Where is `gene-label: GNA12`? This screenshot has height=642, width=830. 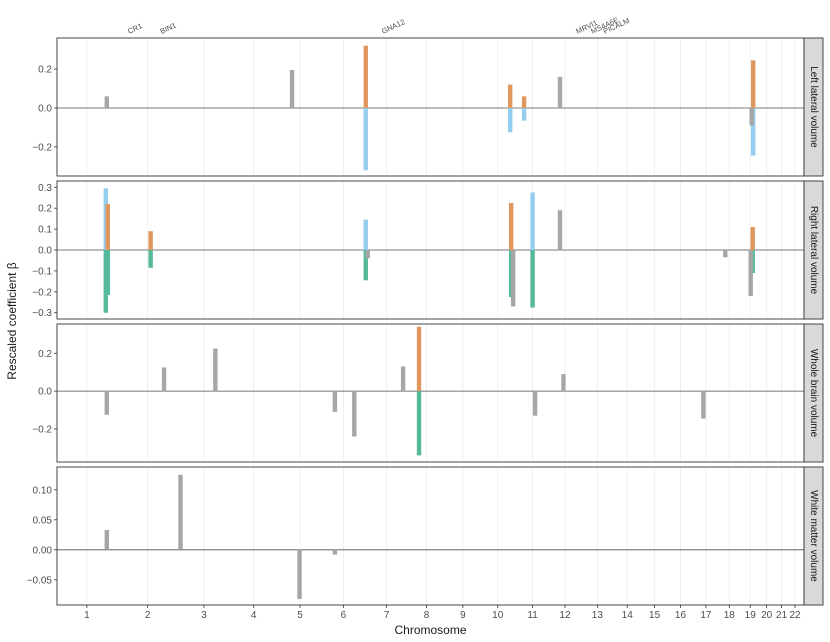
gene-label: GNA12 is located at coordinates (393, 26).